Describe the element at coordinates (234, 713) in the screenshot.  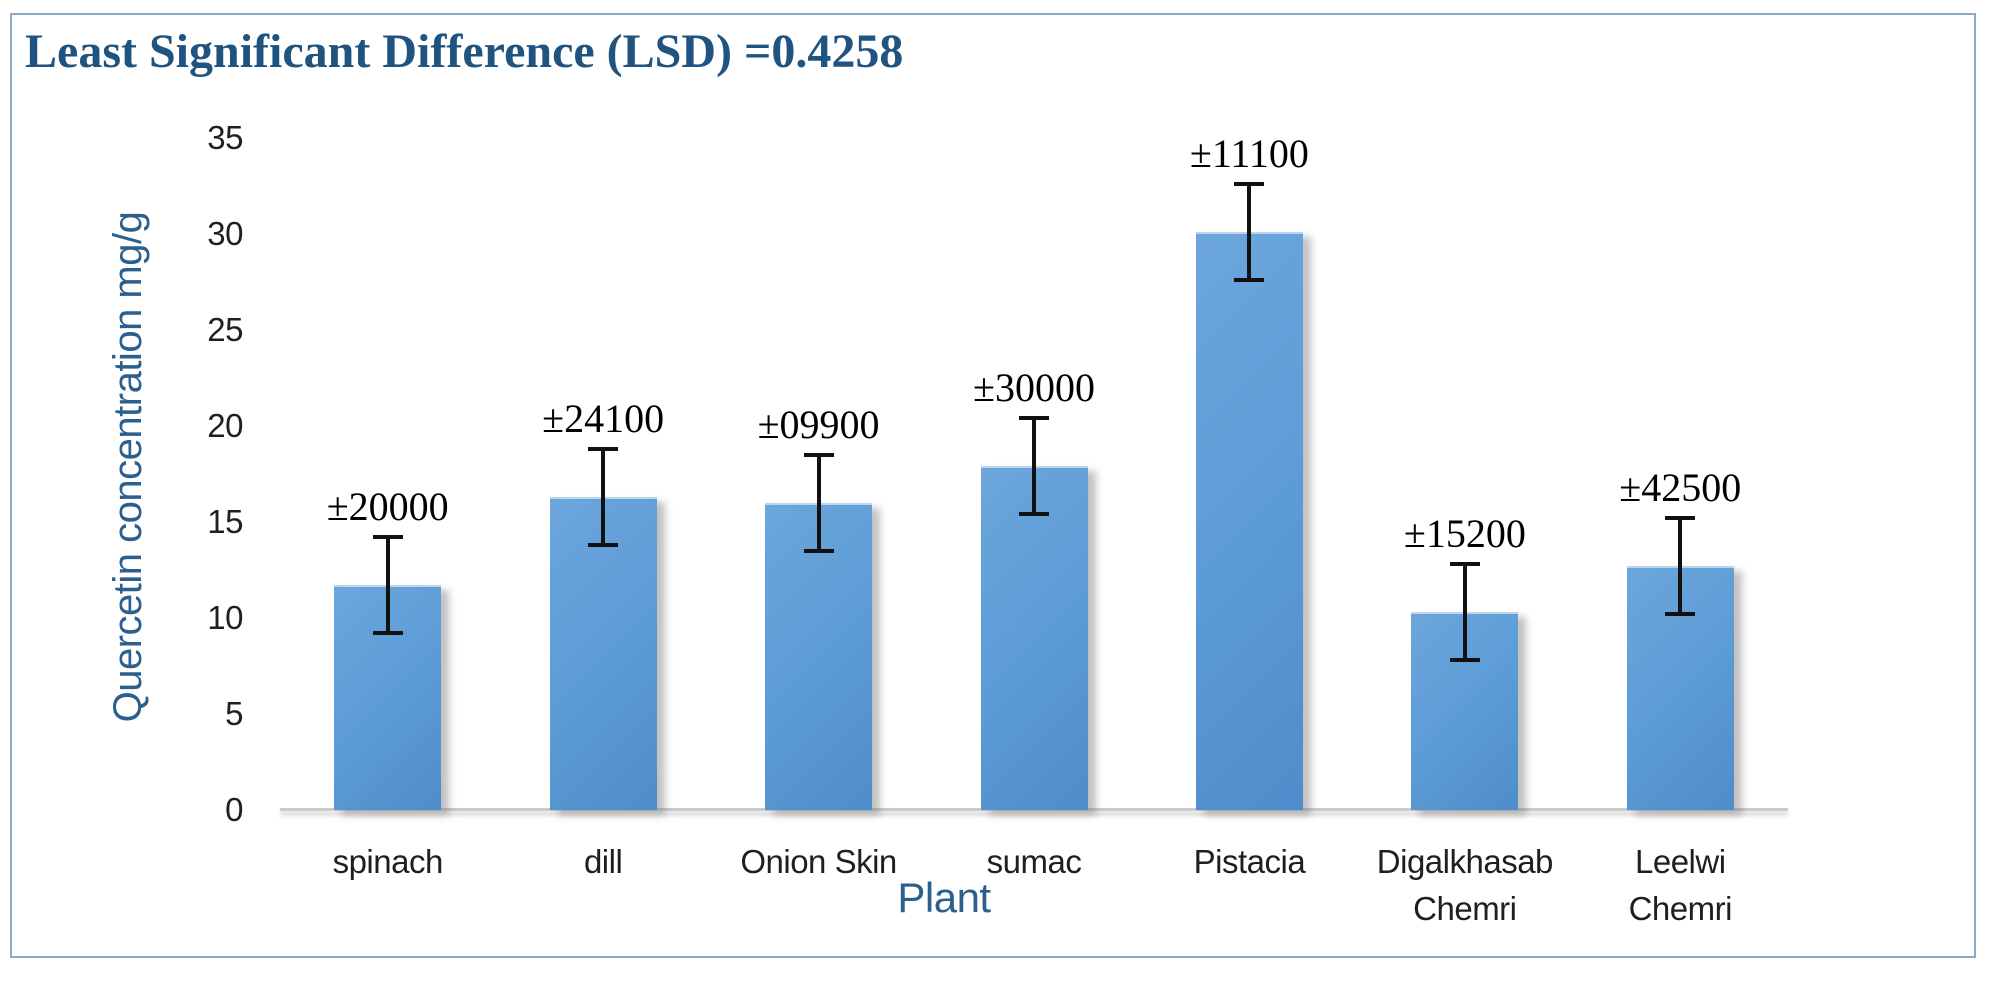
I see `y-tick-5: 5` at that location.